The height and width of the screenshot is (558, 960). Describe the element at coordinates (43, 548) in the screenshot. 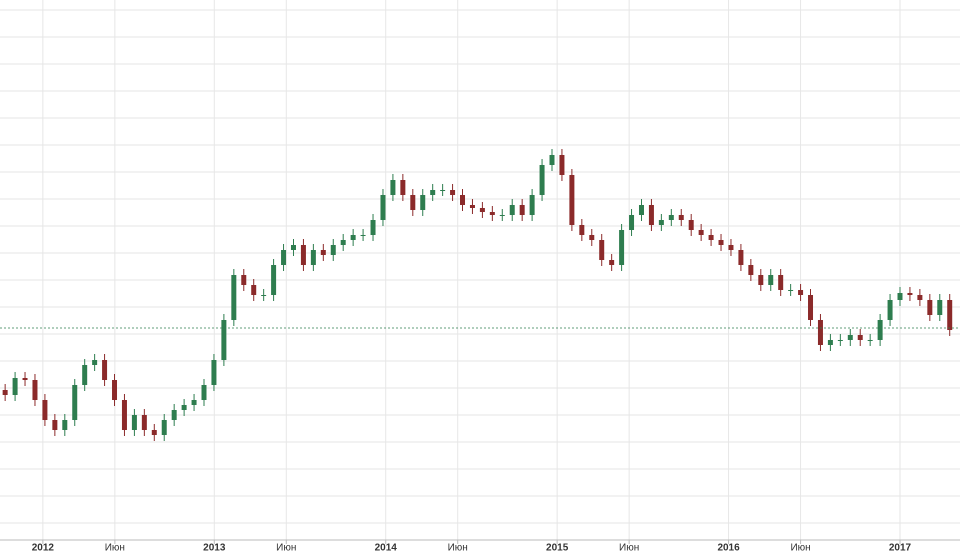

I see `x-tick-label: 2012` at that location.